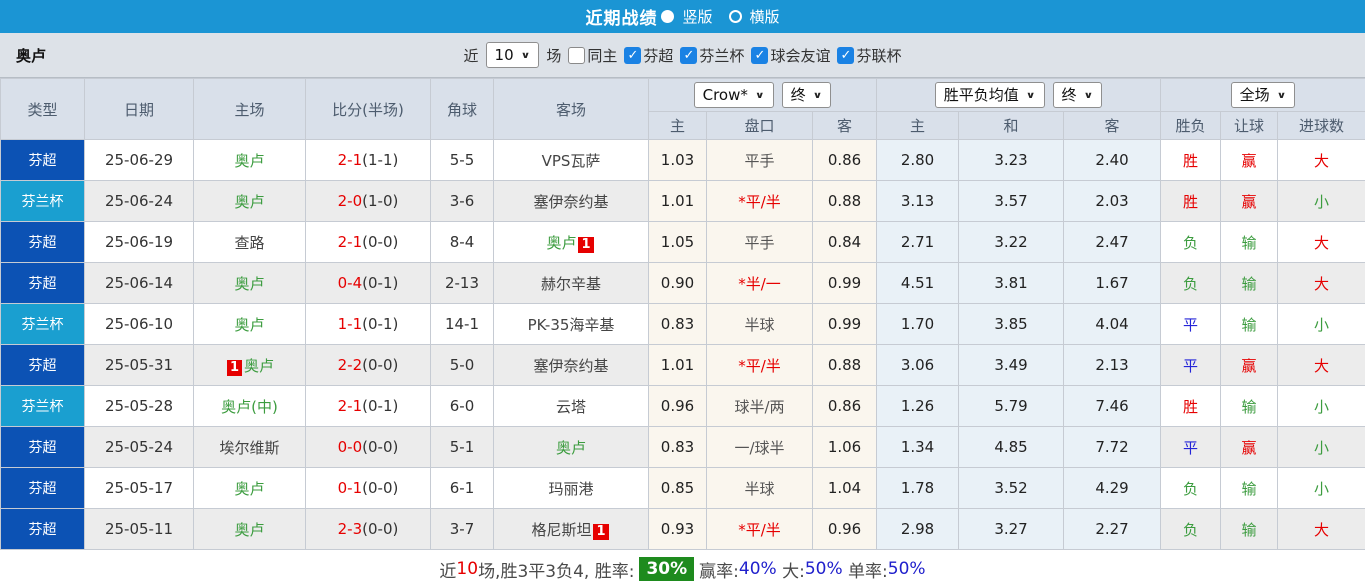 This screenshot has height=588, width=1365. What do you see at coordinates (764, 17) in the screenshot?
I see `horizontal-layout-label: 横版` at bounding box center [764, 17].